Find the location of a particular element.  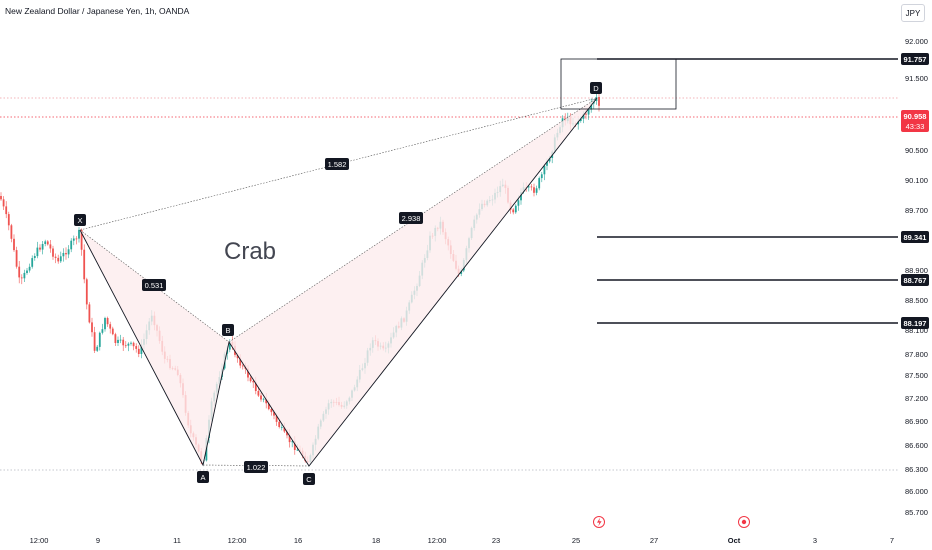

economic-event-lightning-icon is located at coordinates (599, 522).